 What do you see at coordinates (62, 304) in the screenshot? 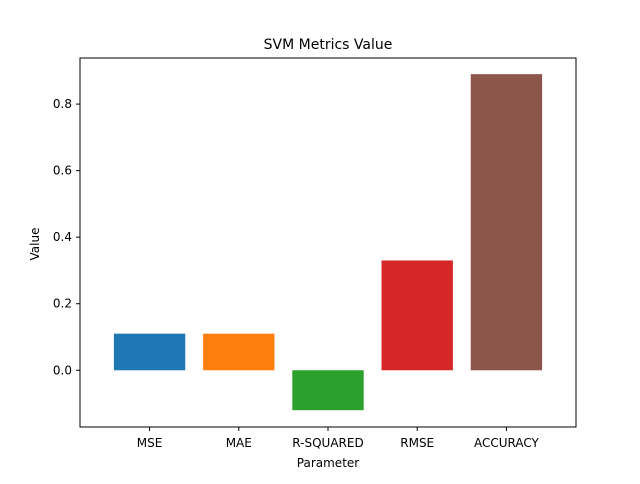
I see `y-tick-label: 0.2` at bounding box center [62, 304].